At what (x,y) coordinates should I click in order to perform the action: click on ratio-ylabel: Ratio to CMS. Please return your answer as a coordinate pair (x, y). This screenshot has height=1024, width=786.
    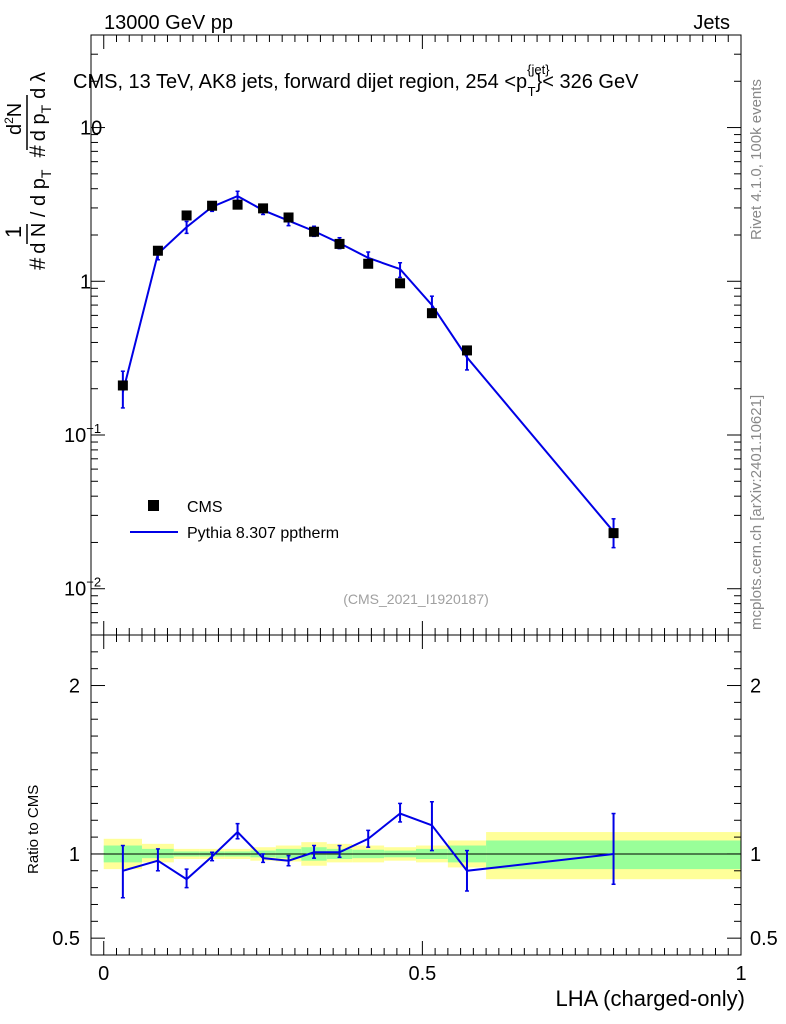
    Looking at the image, I should click on (33, 829).